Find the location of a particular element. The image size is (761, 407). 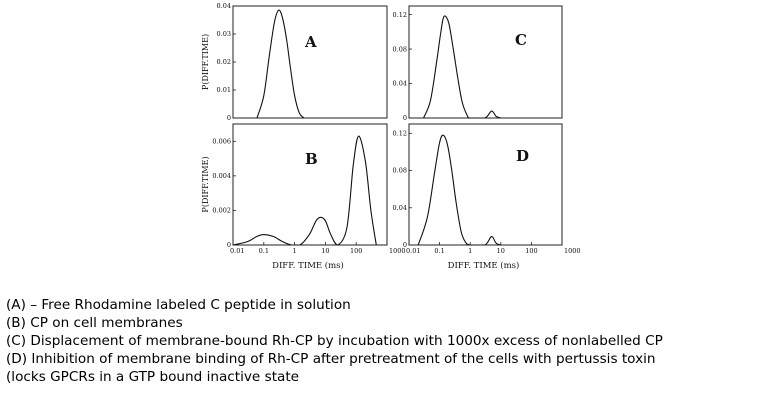

panel-a: 0.04 0.03 0.02 0.01 0 A P(DIFF.TIME) is located at coordinates (294, 62).